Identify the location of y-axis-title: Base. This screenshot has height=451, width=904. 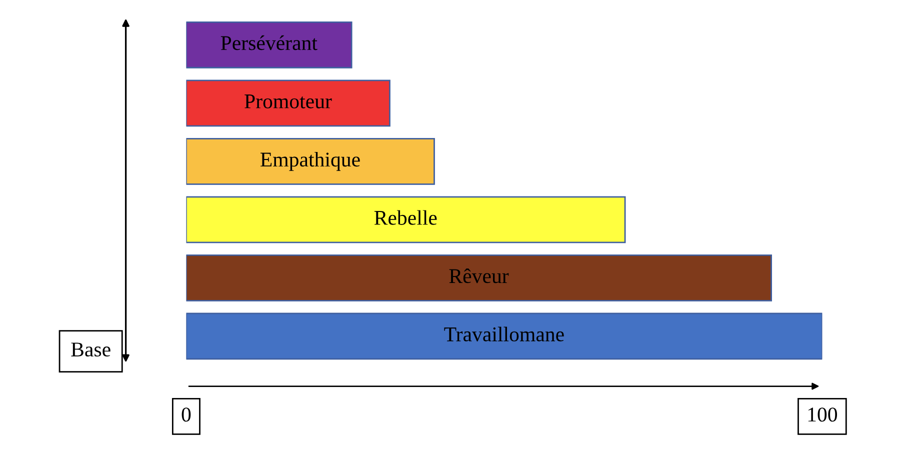
(90, 349).